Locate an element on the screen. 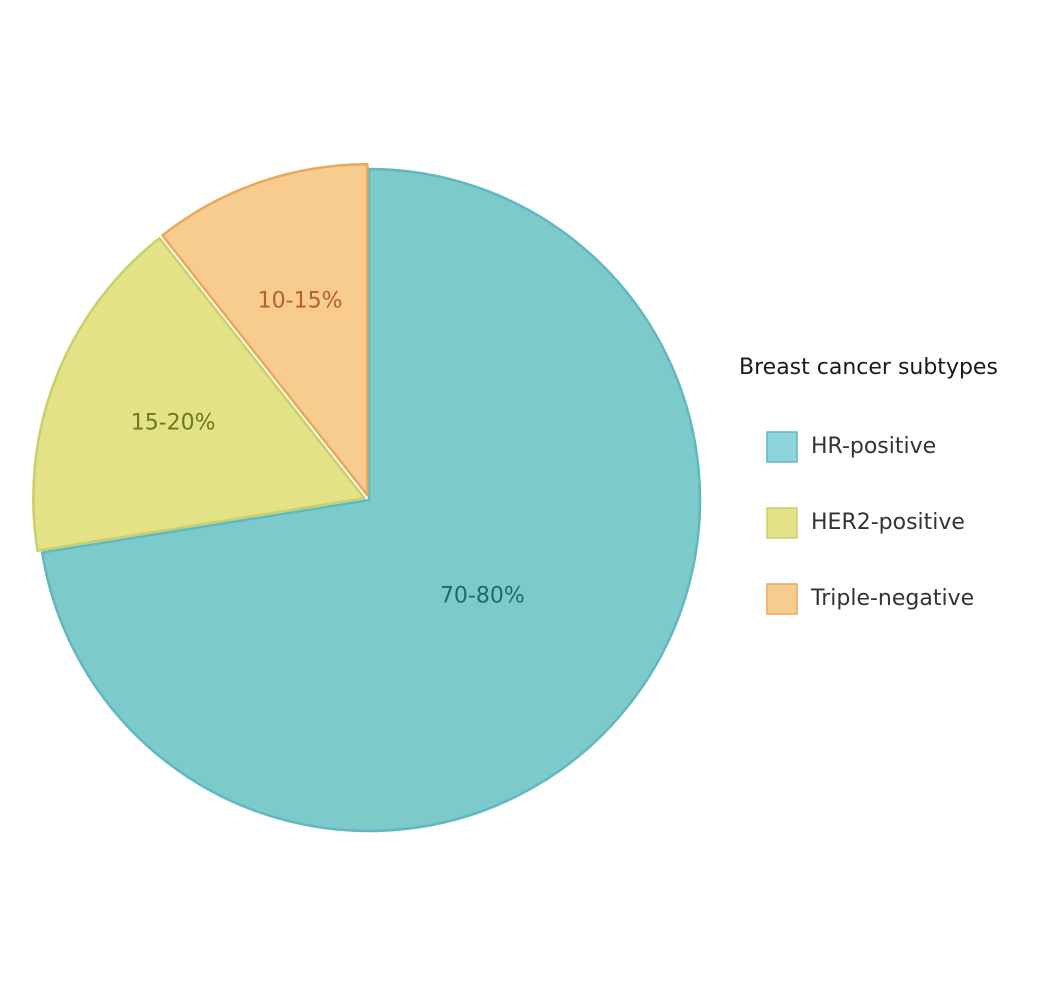 The width and height of the screenshot is (1042, 1000). slice-label-triple-negative: 10-15% is located at coordinates (300, 300).